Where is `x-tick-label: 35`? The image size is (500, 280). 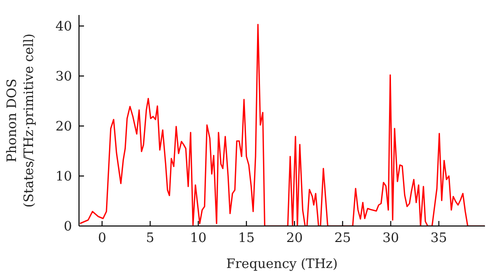 x-tick-label: 35 is located at coordinates (439, 238).